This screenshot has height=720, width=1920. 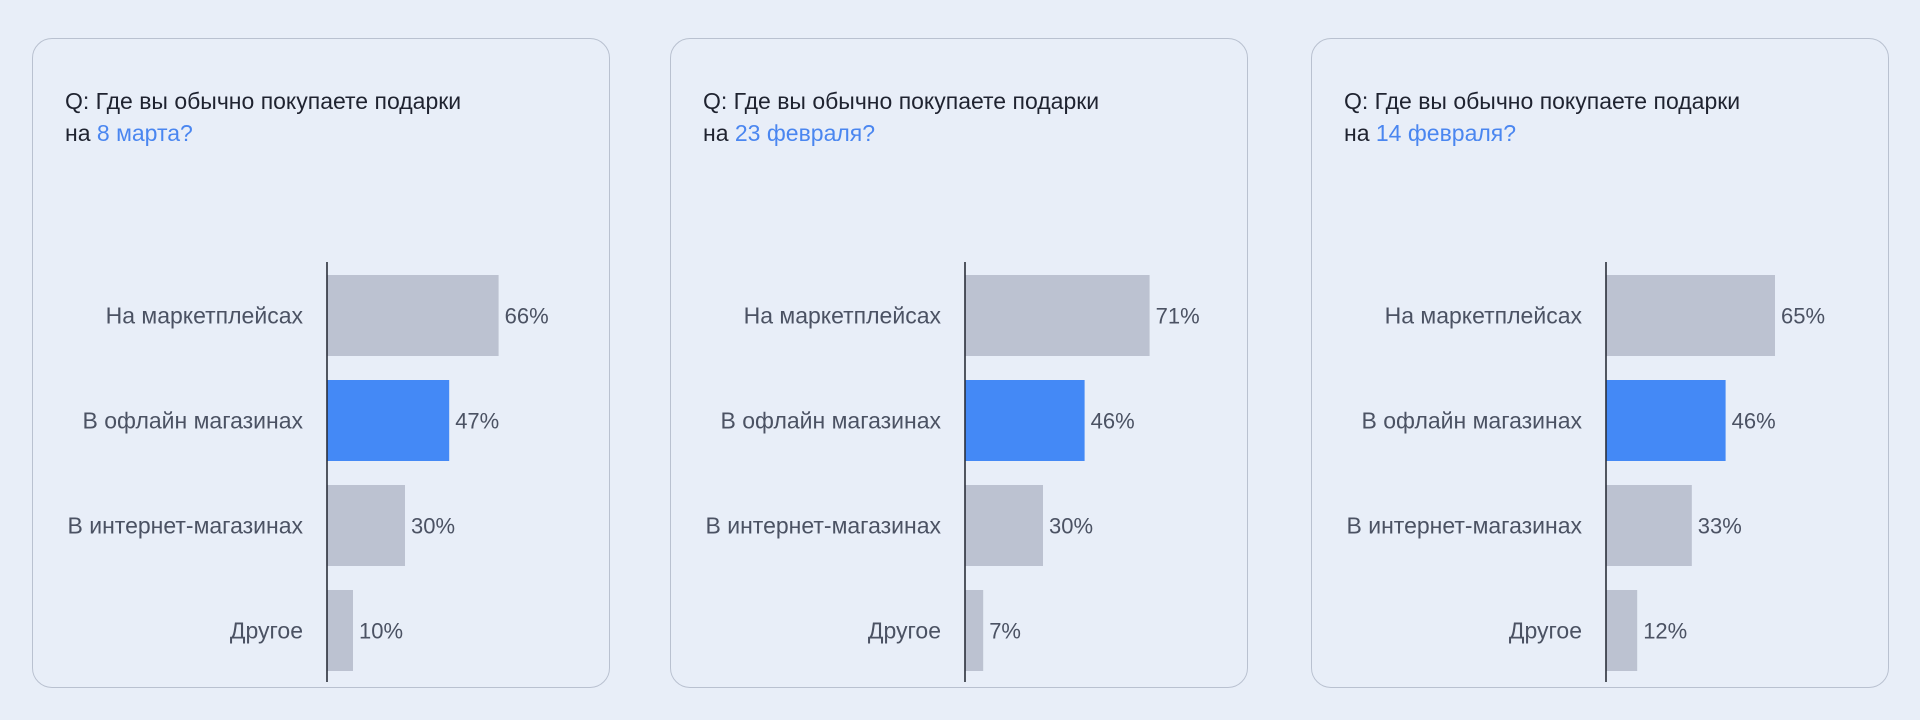 I want to click on value-label: 71%, so click(x=1178, y=316).